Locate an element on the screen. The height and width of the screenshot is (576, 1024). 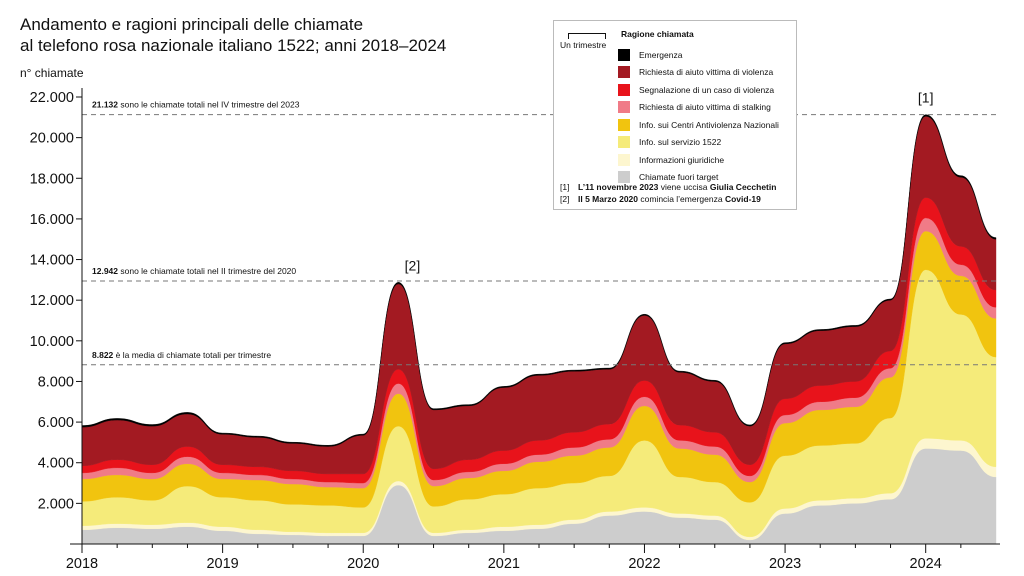
y-tick-label: 20.000 is located at coordinates (52, 139).